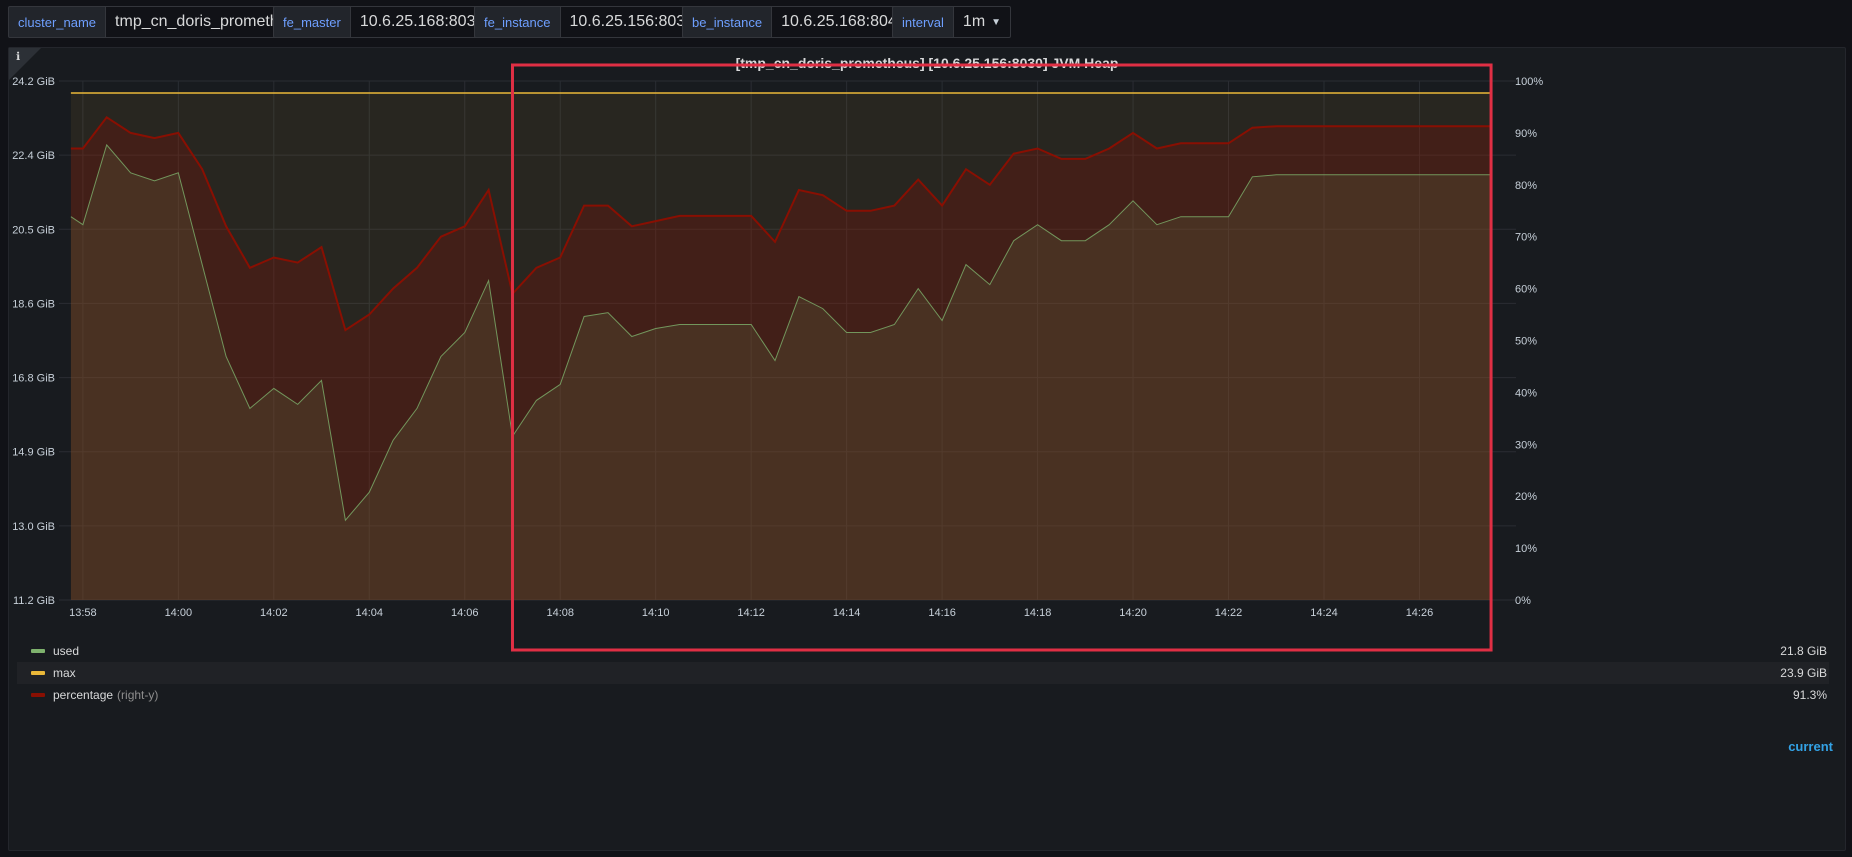 This screenshot has width=1852, height=857. Describe the element at coordinates (1526, 497) in the screenshot. I see `y-right-tick-label: 20%` at that location.